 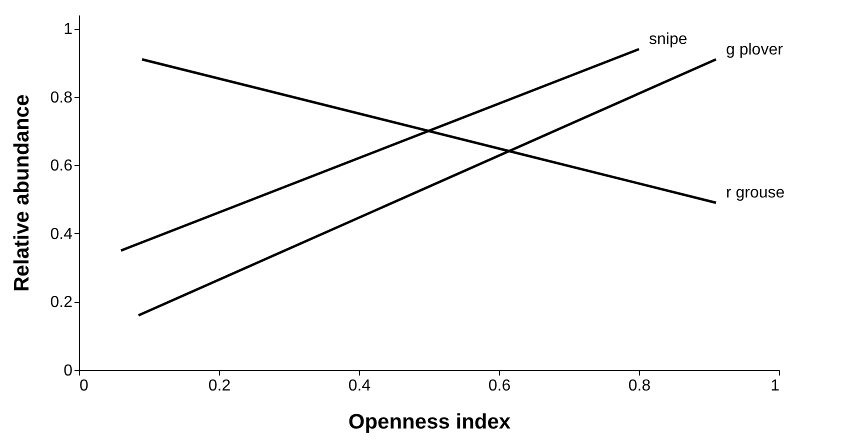 I want to click on y-tick-label: 0.4, so click(x=61, y=234).